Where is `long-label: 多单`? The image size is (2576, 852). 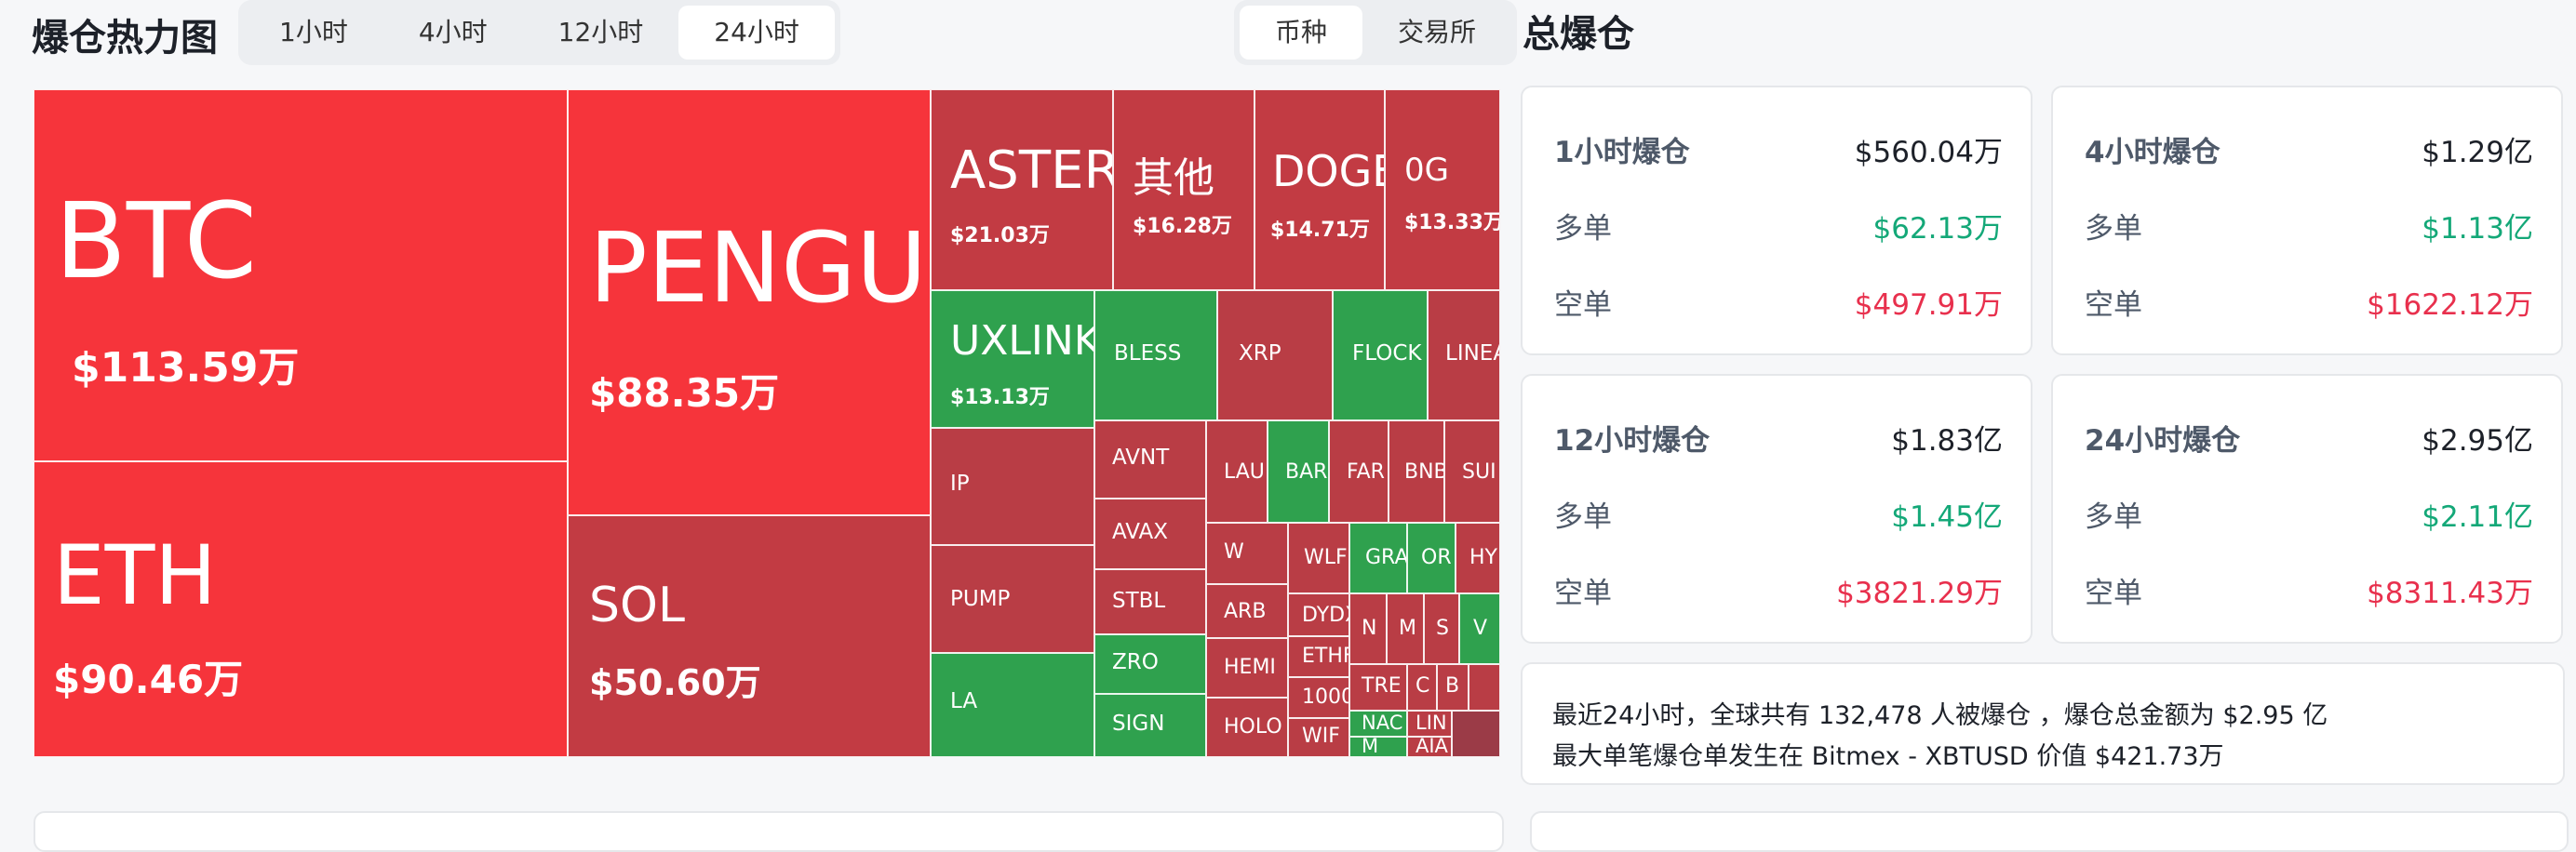
long-label: 多单 is located at coordinates (2113, 229).